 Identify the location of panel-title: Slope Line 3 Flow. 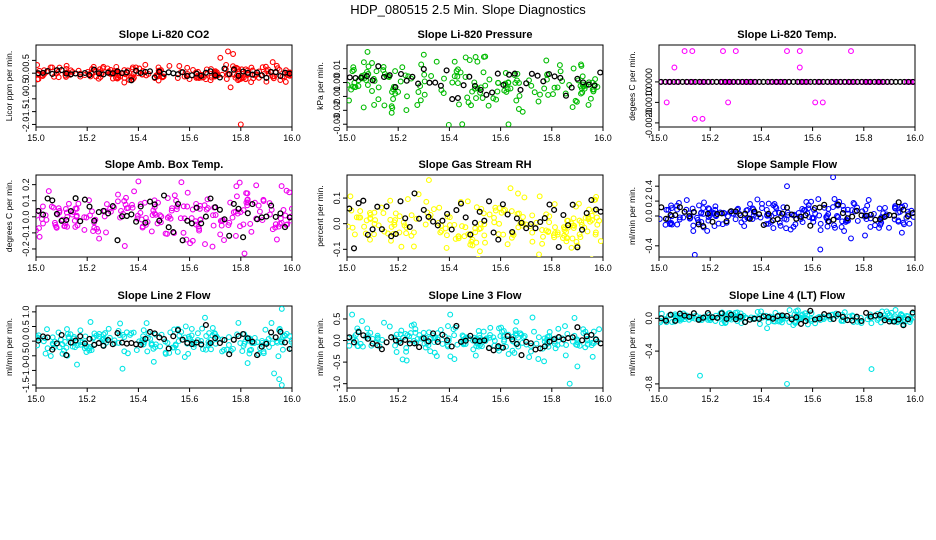
(475, 296).